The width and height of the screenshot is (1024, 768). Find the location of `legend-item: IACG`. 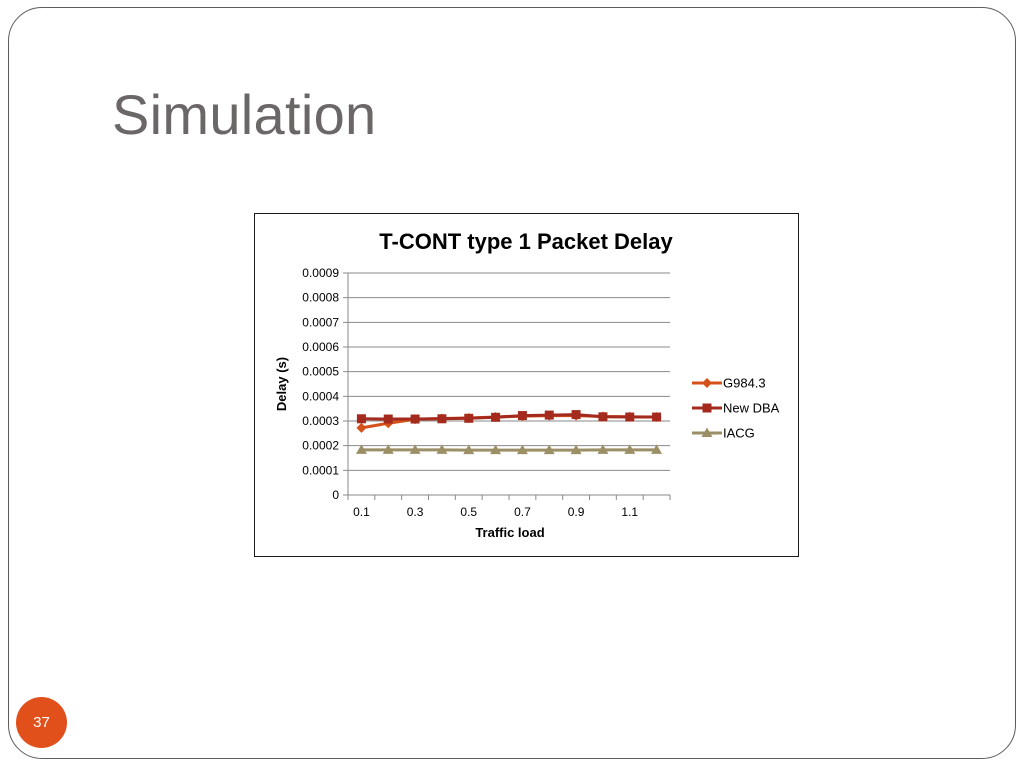

legend-item: IACG is located at coordinates (723, 433).